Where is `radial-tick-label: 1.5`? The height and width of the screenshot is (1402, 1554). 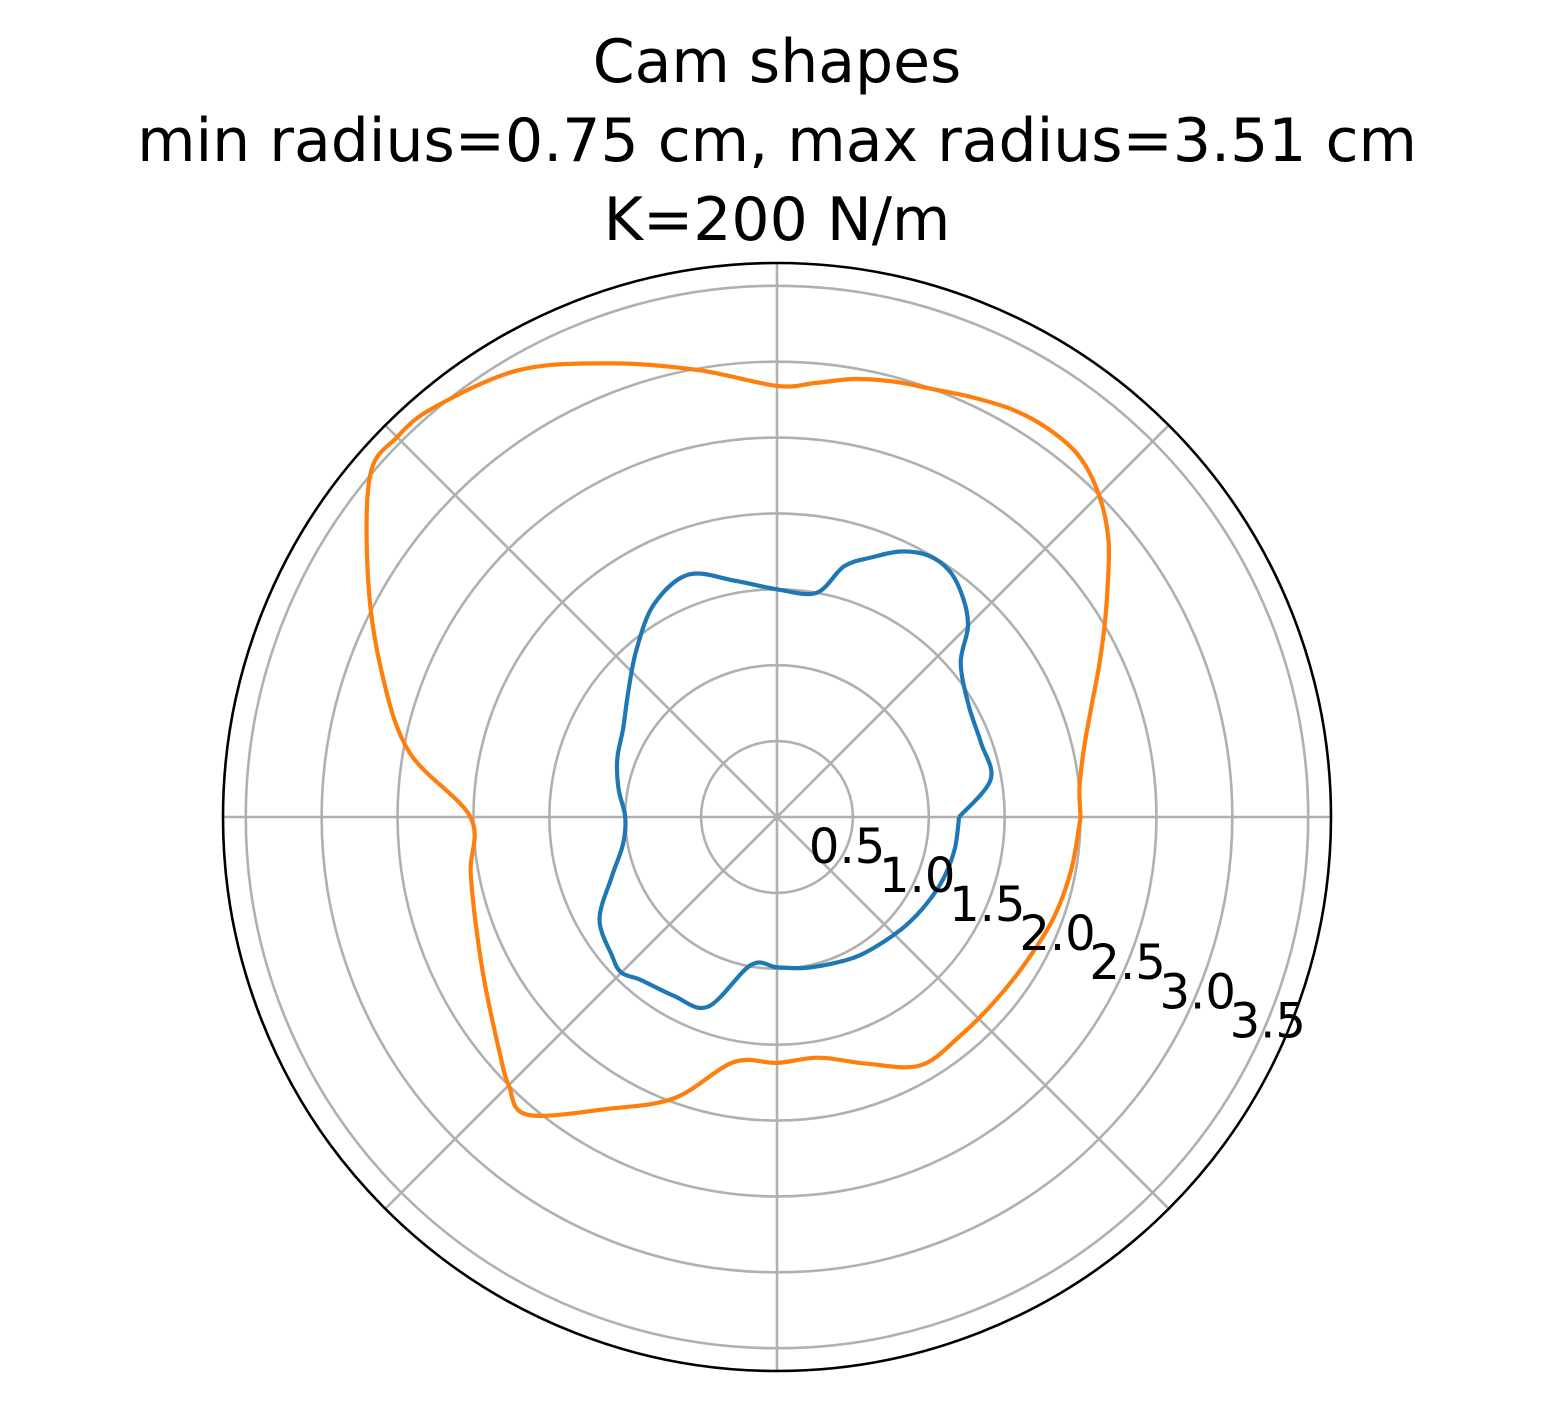
radial-tick-label: 1.5 is located at coordinates (987, 905).